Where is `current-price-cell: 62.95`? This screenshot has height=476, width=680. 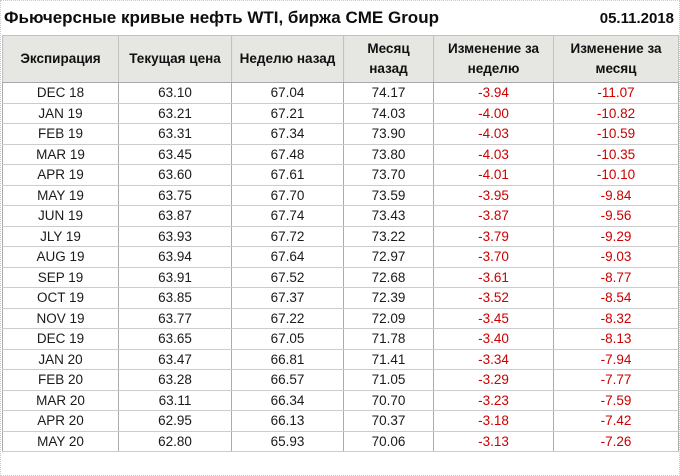 current-price-cell: 62.95 is located at coordinates (175, 421).